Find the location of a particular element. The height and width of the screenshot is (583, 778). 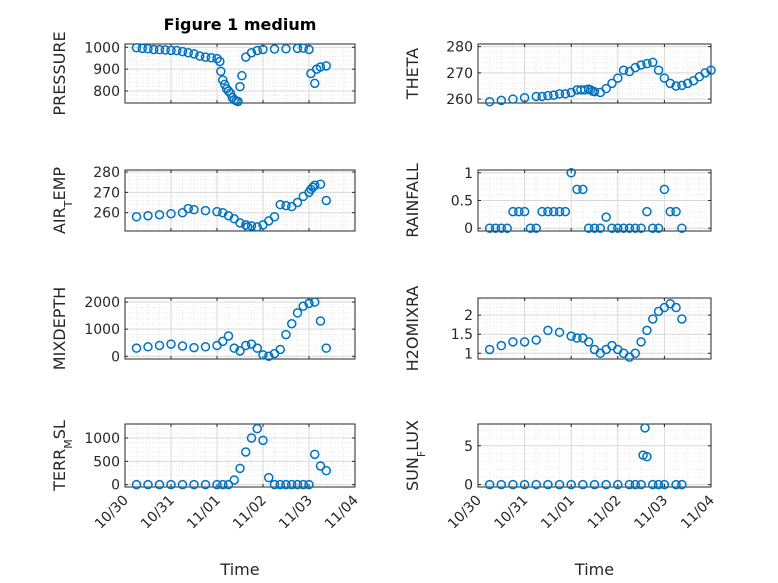

y-tick-label: 900 is located at coordinates (106, 70).